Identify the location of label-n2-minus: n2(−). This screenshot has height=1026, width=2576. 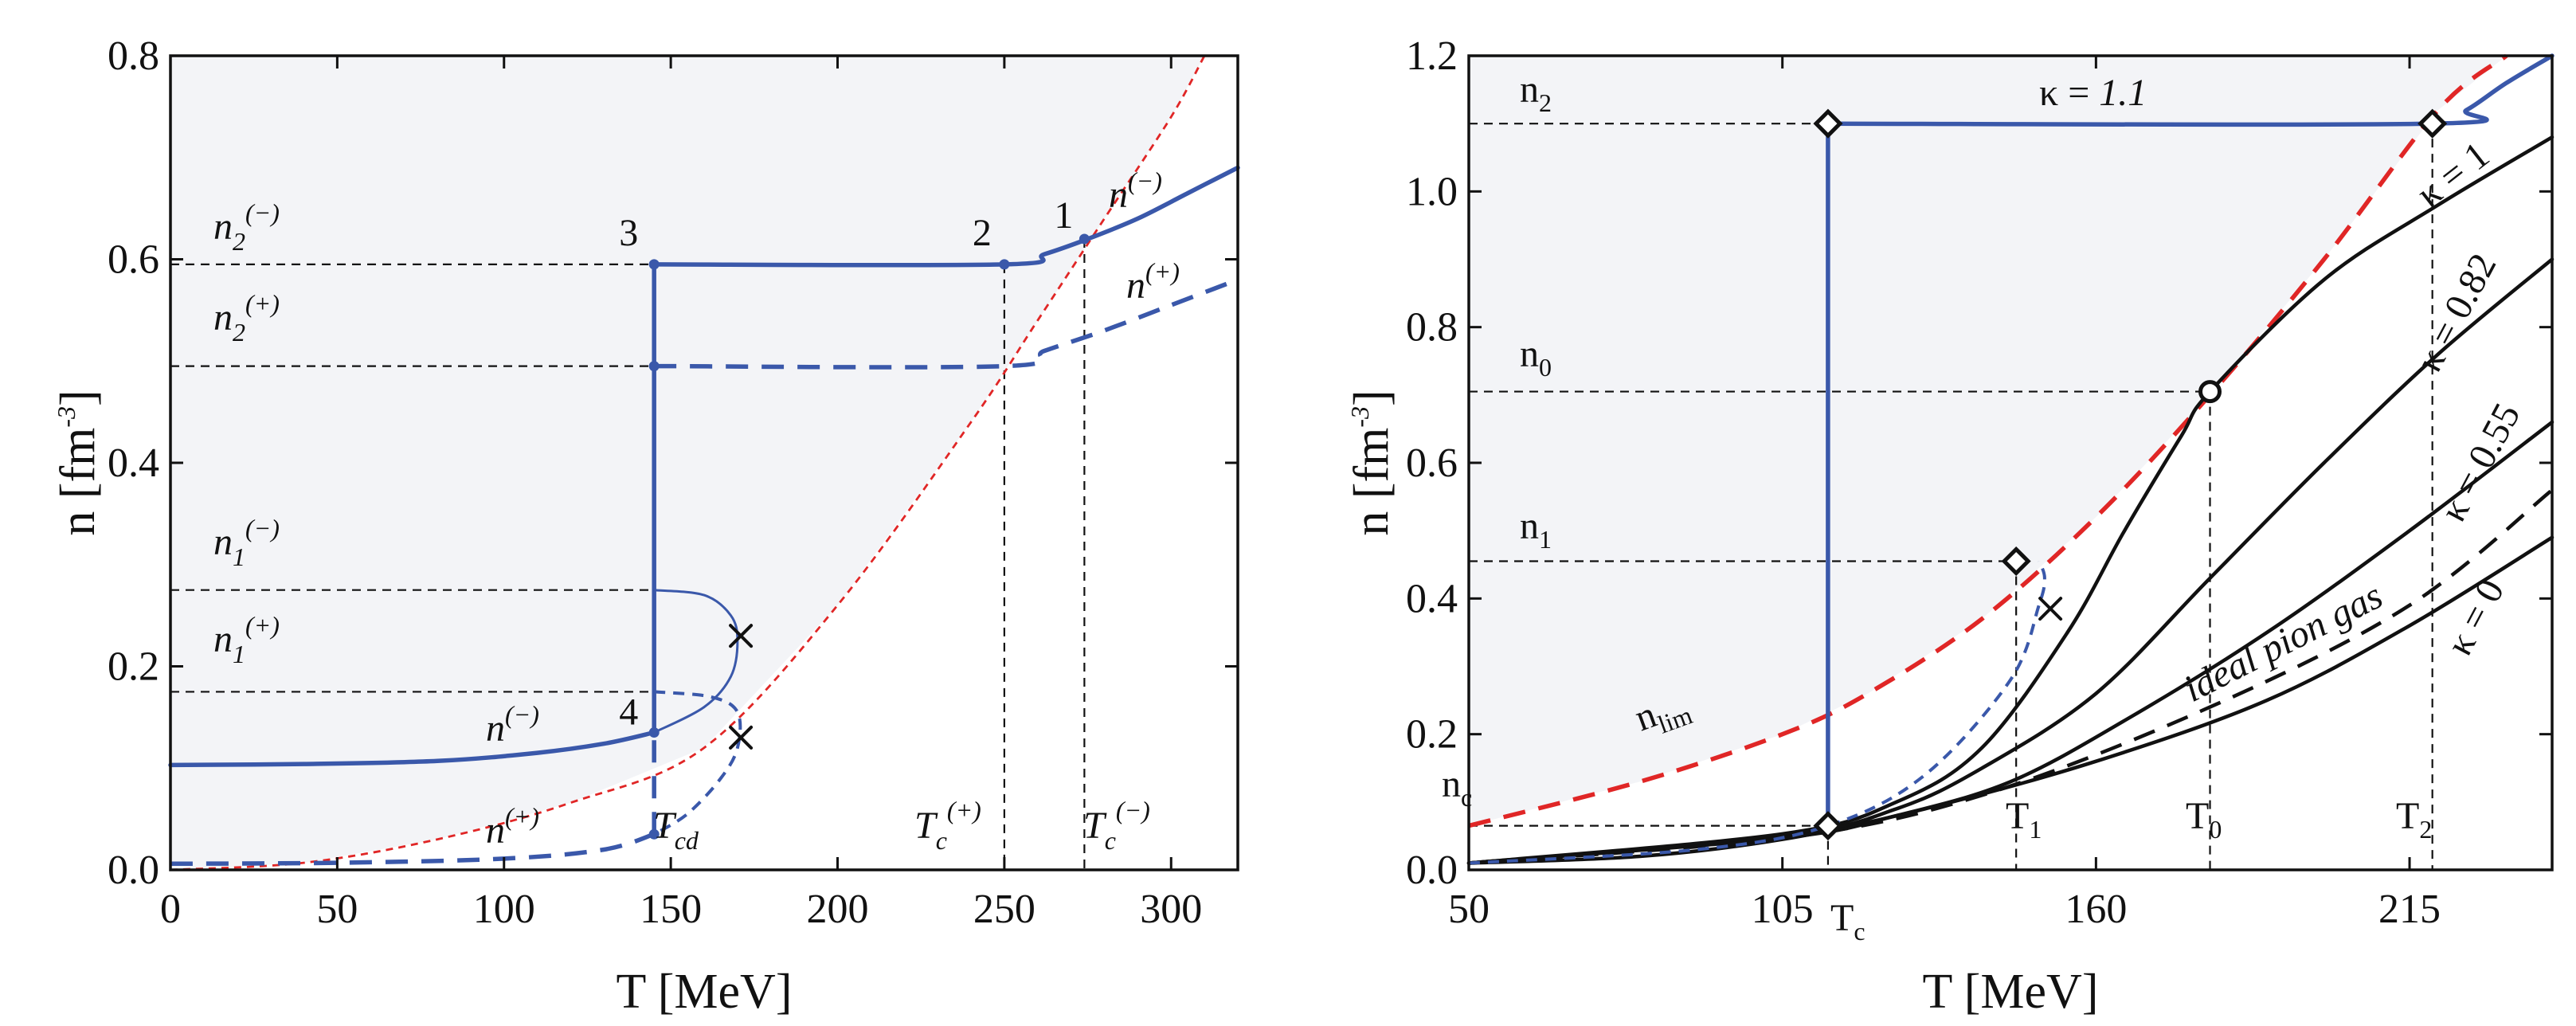
(246, 227).